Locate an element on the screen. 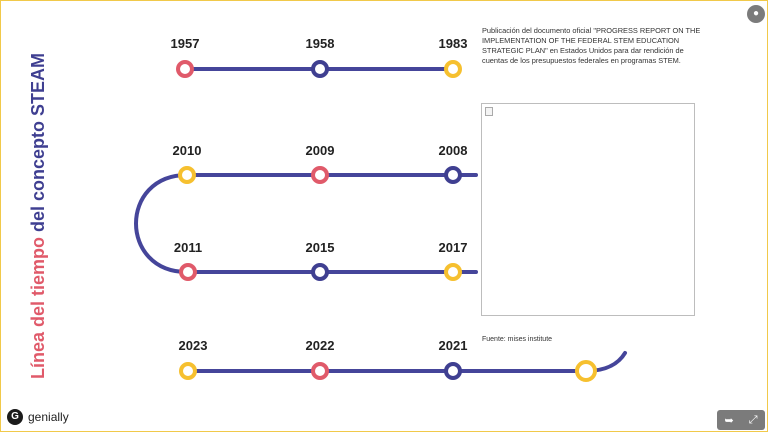 Image resolution: width=768 pixels, height=433 pixels. node-2017 is located at coordinates (453, 272).